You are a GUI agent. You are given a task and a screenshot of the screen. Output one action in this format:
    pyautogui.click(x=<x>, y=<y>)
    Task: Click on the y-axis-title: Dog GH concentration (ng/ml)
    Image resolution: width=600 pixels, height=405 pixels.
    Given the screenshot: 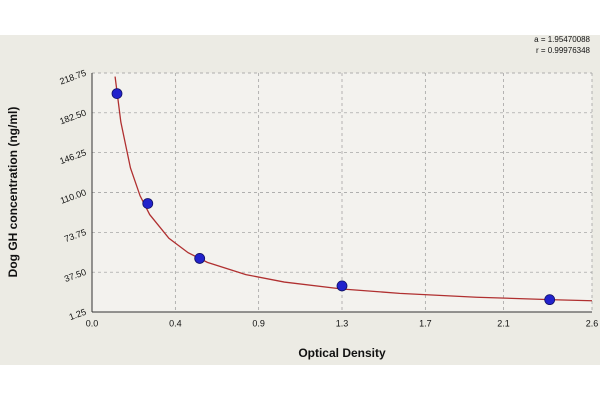 What is the action you would take?
    pyautogui.click(x=13, y=192)
    